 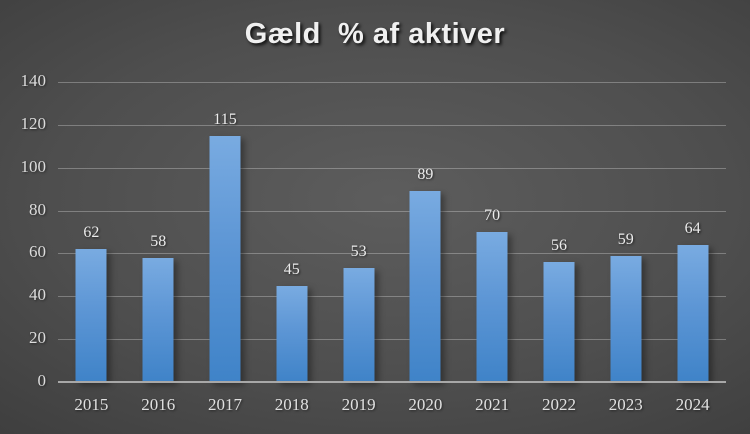 I want to click on bar-column: 62, so click(x=91, y=232).